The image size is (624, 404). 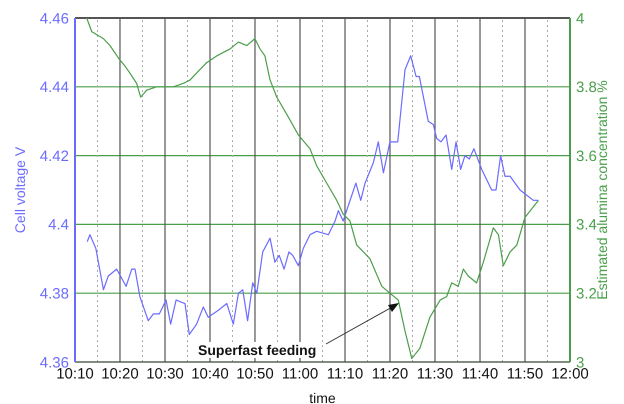 I want to click on annotation: Superfast feeding, so click(x=257, y=350).